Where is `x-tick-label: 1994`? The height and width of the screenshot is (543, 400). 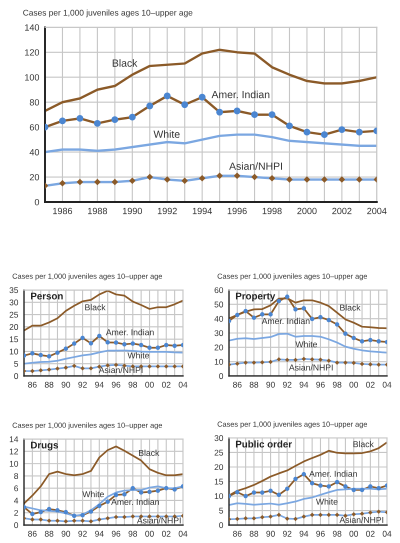
x-tick-label: 1994 is located at coordinates (202, 211).